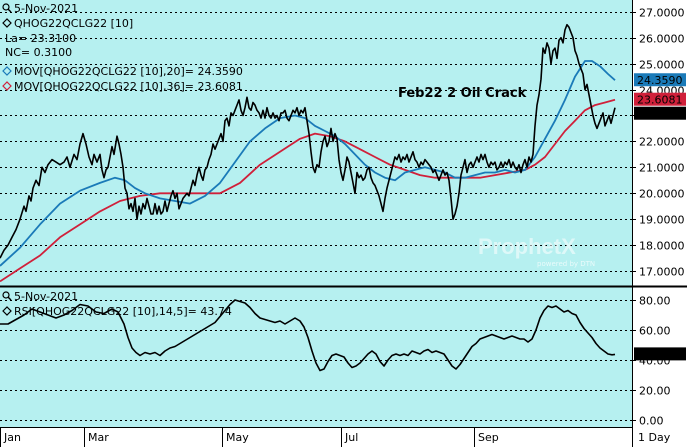 This screenshot has width=687, height=447. I want to click on last-value-text: 23.6081, so click(660, 100).